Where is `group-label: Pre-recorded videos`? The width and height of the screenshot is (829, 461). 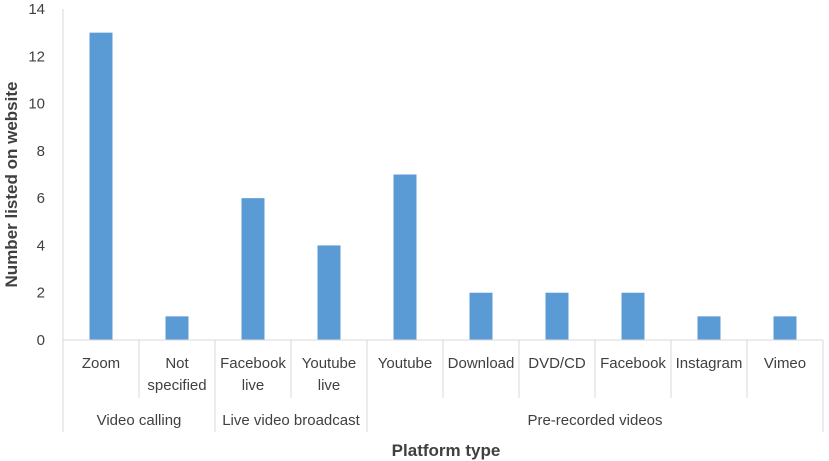 group-label: Pre-recorded videos is located at coordinates (594, 420).